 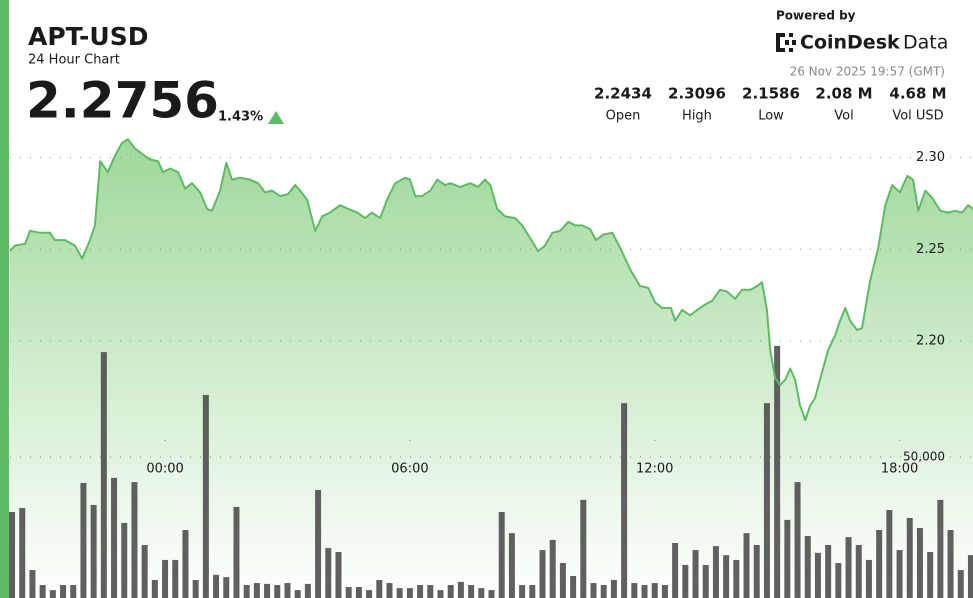 I want to click on price: 2.2756, so click(x=122, y=101).